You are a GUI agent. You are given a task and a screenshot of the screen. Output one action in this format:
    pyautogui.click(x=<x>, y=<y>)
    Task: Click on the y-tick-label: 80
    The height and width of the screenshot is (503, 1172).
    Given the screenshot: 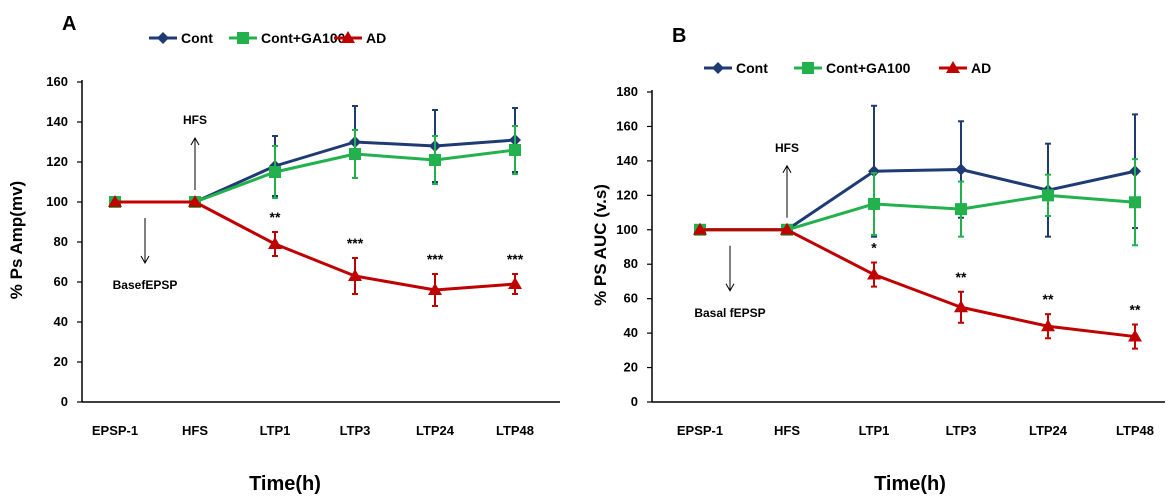 What is the action you would take?
    pyautogui.click(x=61, y=241)
    